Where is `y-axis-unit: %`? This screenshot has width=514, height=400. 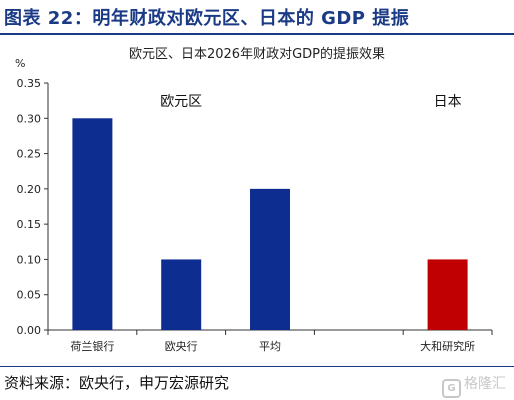
y-axis-unit: % is located at coordinates (20, 63).